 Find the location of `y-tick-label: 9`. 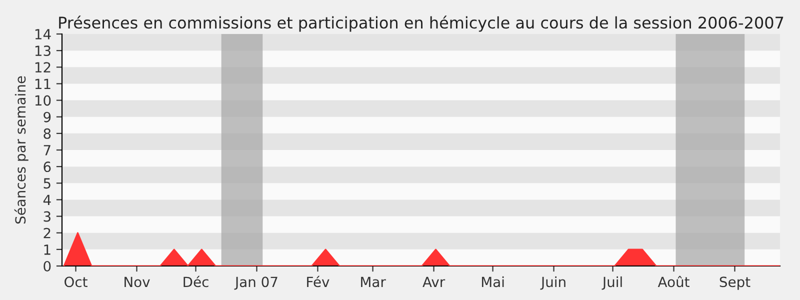

y-tick-label: 9 is located at coordinates (47, 117).